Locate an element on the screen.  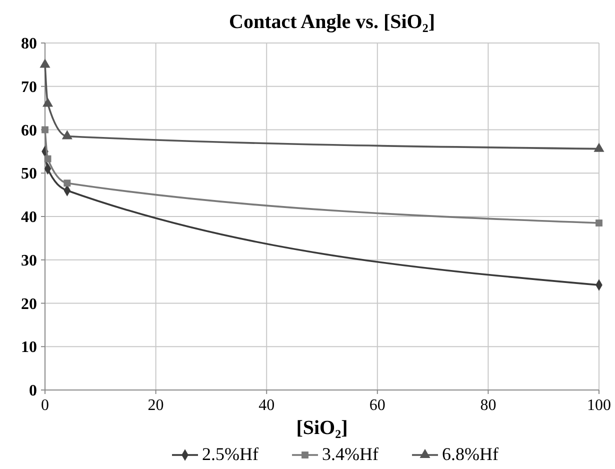
x-tick-label: 100 is located at coordinates (599, 405).